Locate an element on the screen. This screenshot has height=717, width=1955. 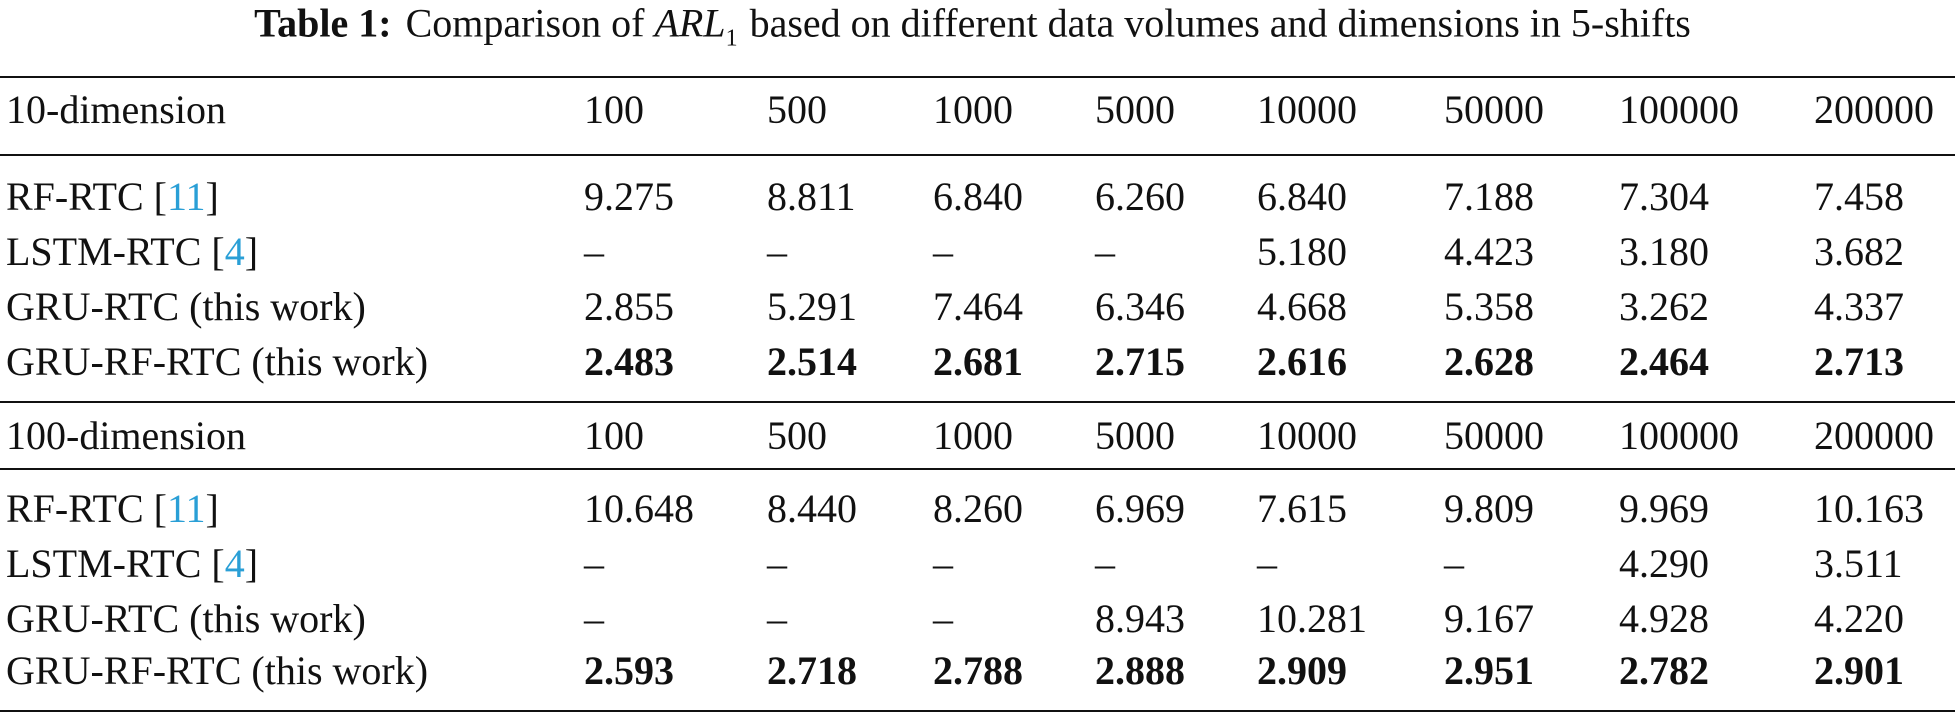
table-cell: 10.648 is located at coordinates (639, 508).